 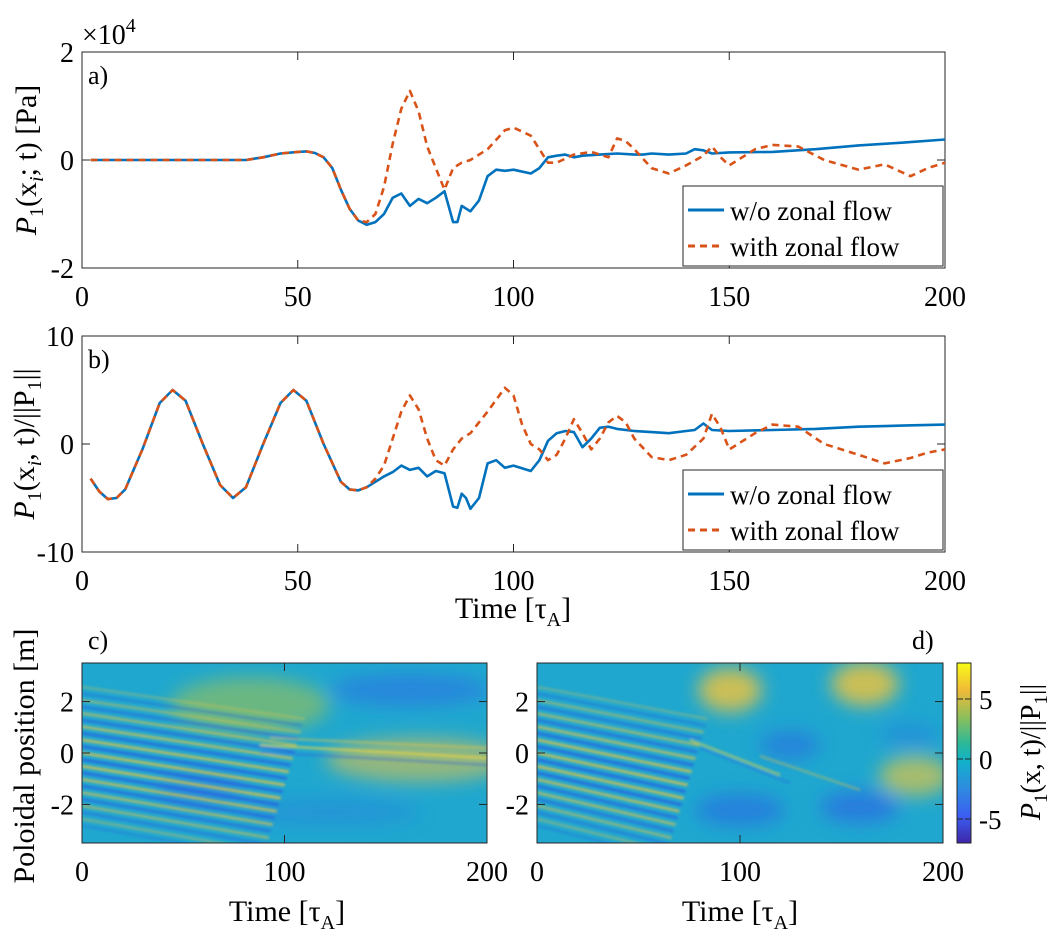 I want to click on panel-b-legend-box, so click(x=813, y=510).